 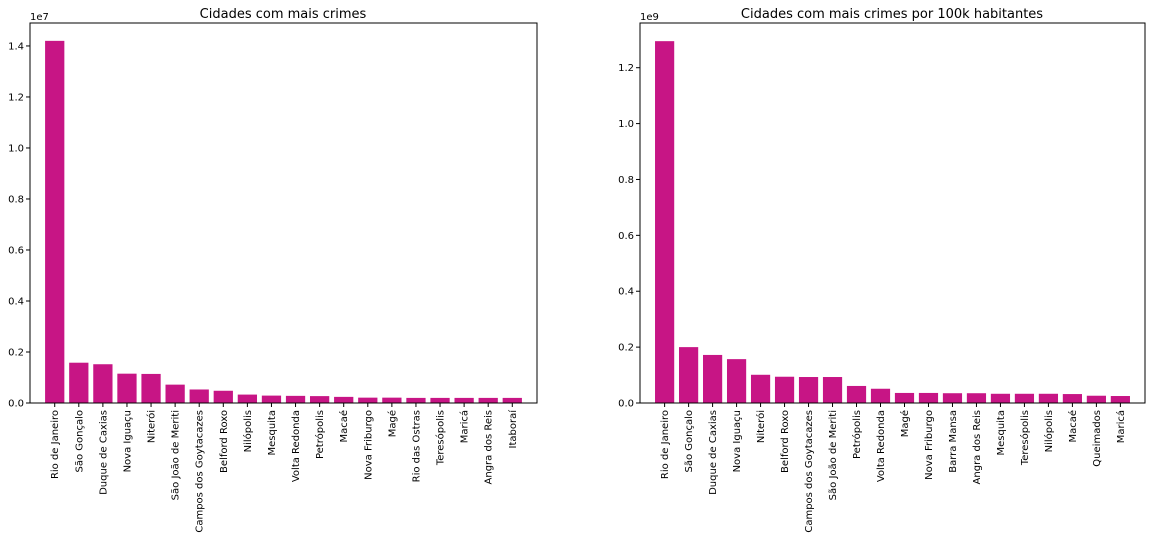 I want to click on y-scale-label: 1e7, so click(x=39, y=17).